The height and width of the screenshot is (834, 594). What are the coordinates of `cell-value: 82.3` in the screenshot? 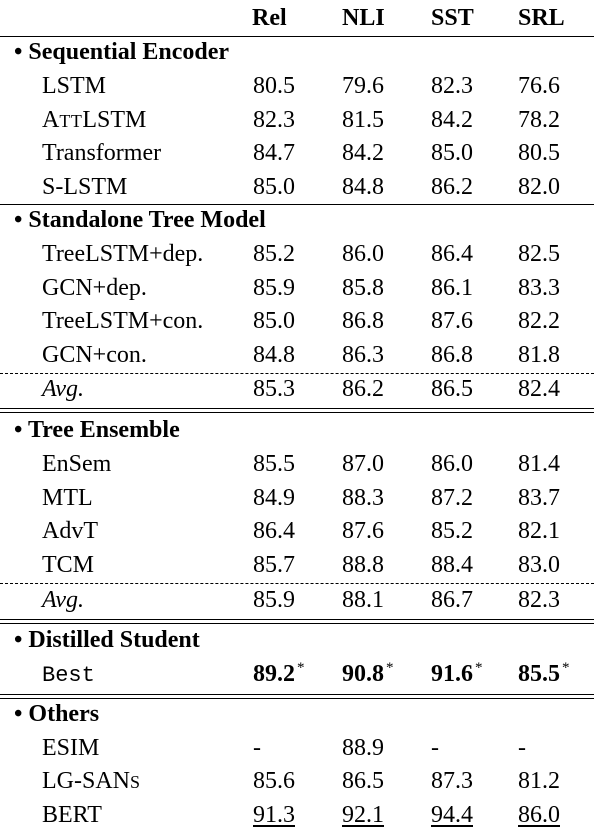 It's located at (274, 120).